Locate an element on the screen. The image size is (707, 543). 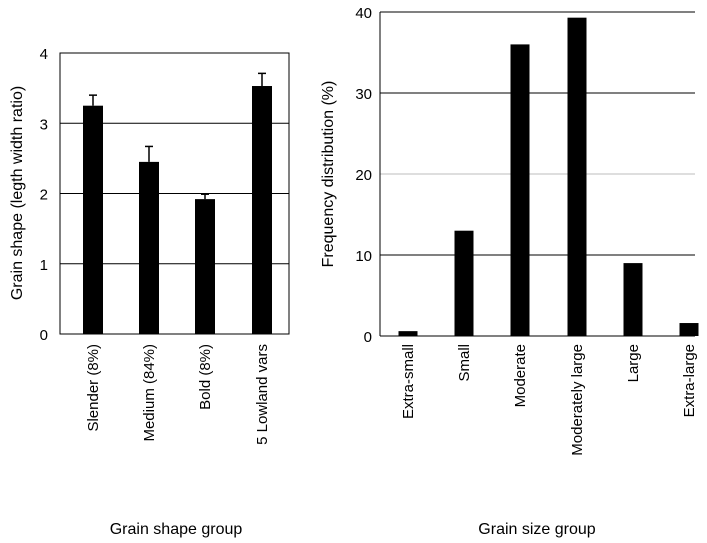
right-x-tick-label: Extra-small is located at coordinates (408, 381).